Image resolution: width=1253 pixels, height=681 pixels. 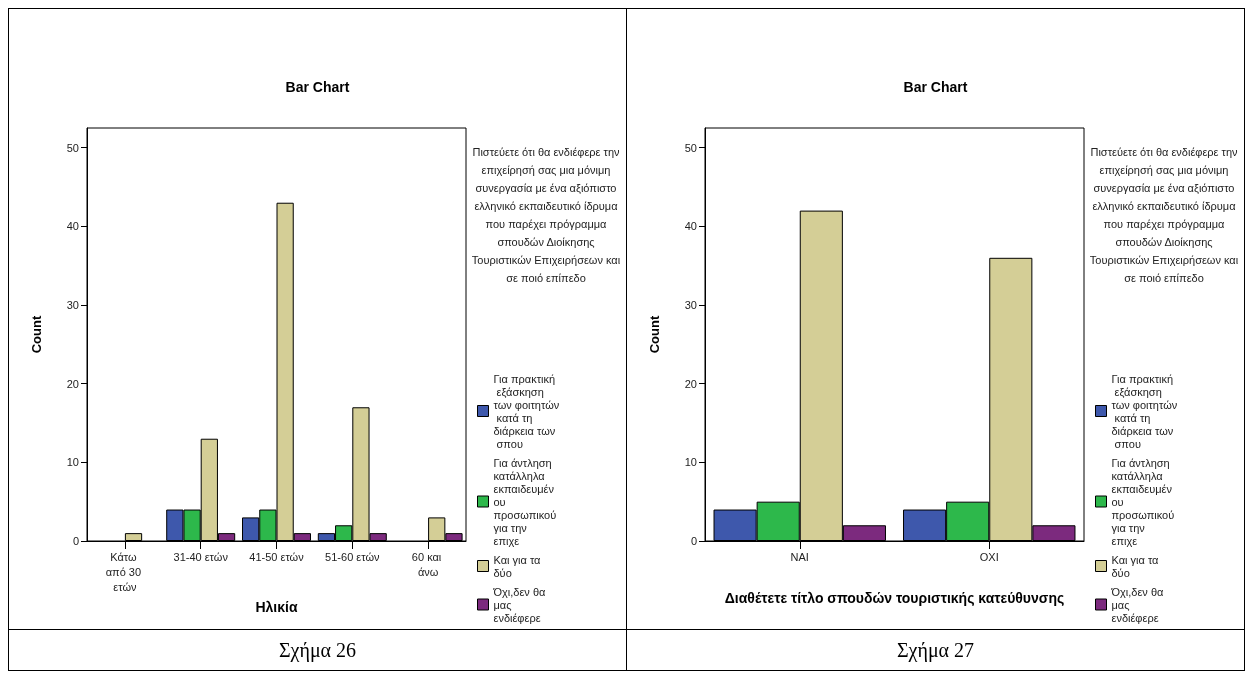 I want to click on text: Σχήμα 26, so click(x=317, y=651).